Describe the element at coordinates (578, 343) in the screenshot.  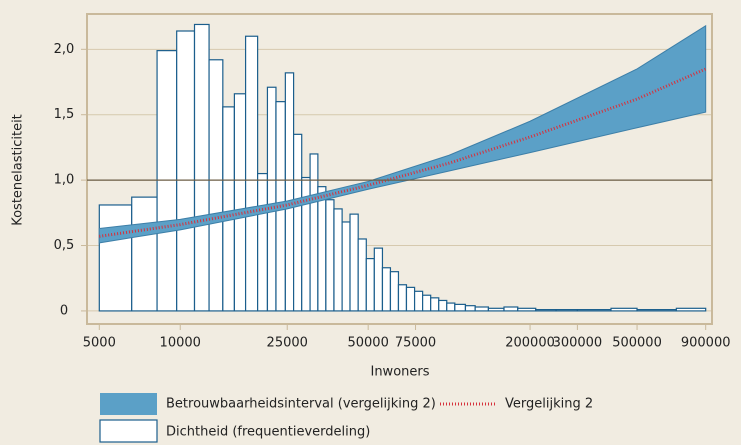
I see `x-tick-label: 300000` at that location.